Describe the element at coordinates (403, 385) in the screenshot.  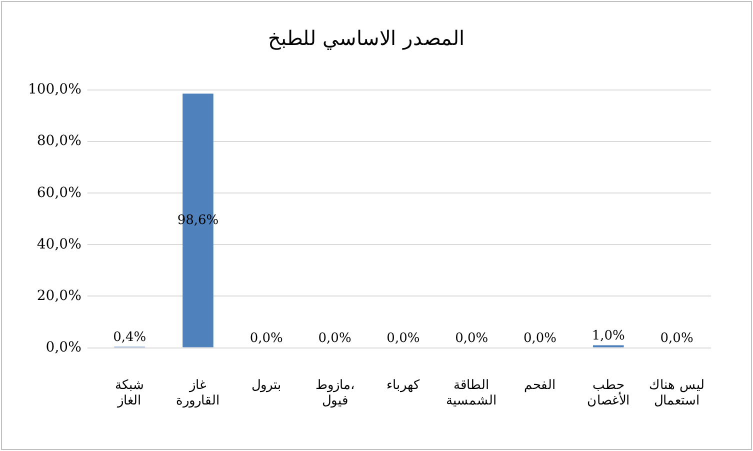
I see `x-tick-label: كهرباء` at that location.